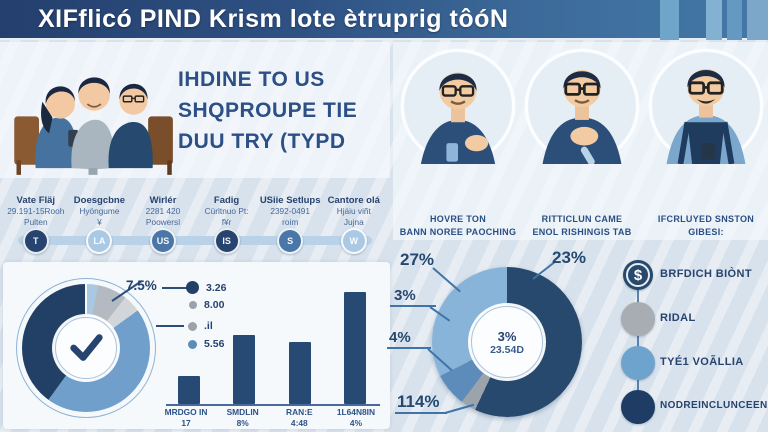 Image resolution: width=768 pixels, height=432 pixels. Describe the element at coordinates (271, 417) in the screenshot. I see `bar-chart-labels: MRDGO IN 17 SMDLIN 8% RAN:E 4:48 1L64N8IN 4%` at that location.